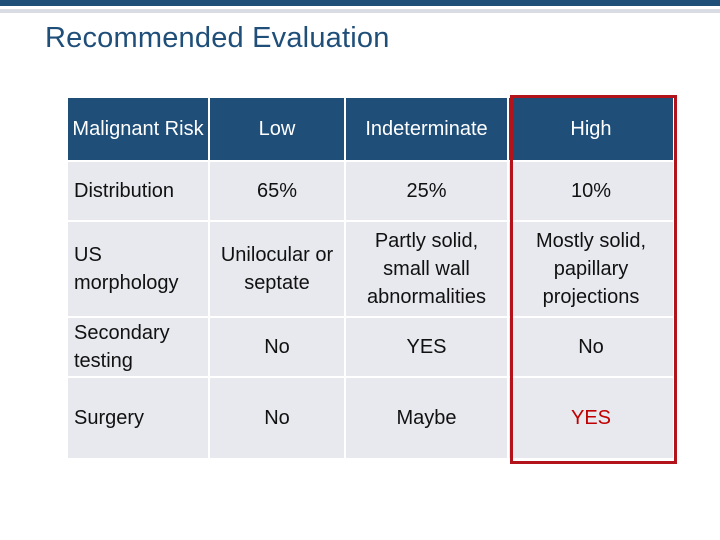 This screenshot has width=720, height=540. What do you see at coordinates (277, 418) in the screenshot?
I see `cell-surgery-low: No` at bounding box center [277, 418].